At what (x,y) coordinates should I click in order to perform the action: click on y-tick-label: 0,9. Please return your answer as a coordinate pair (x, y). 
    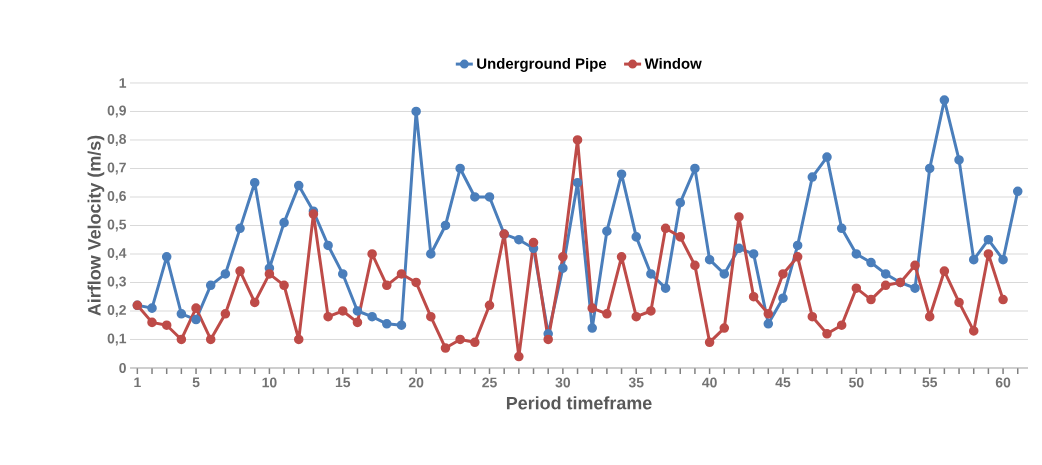
    Looking at the image, I should click on (116, 111).